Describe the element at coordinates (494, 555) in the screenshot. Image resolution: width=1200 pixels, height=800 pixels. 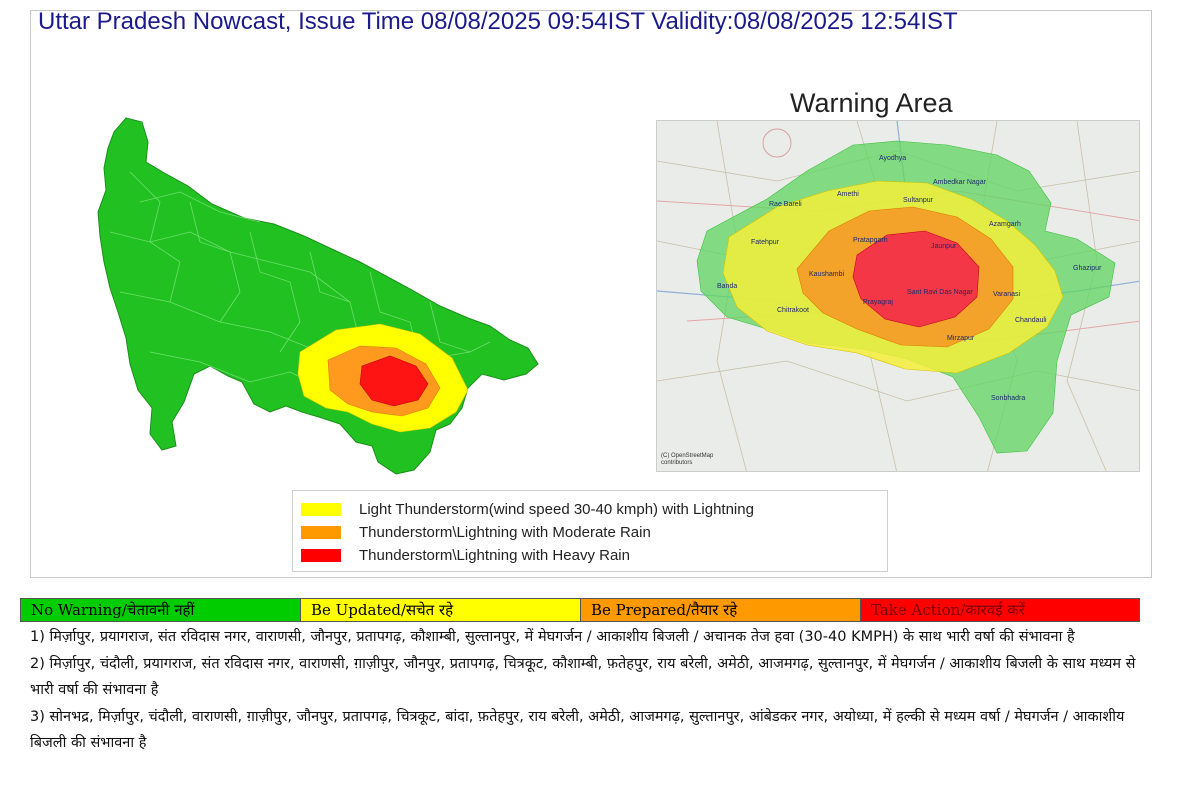
I see `legend-label: Thunderstorm\Lightning with Heavy Rain` at that location.